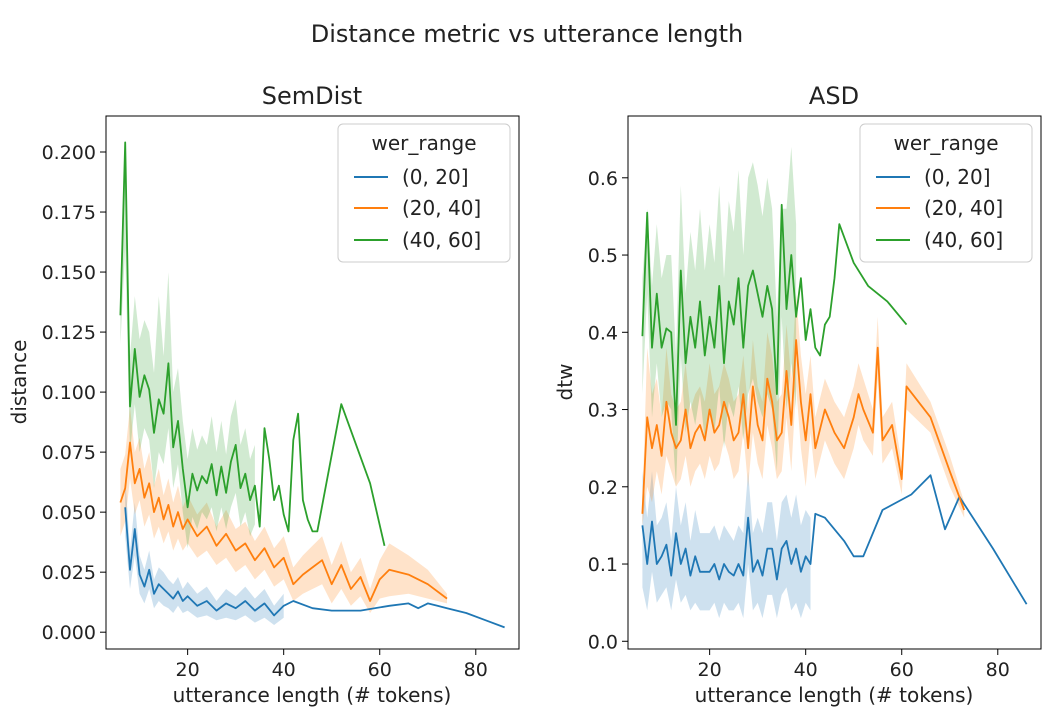  I want to click on semdist-legend: wer_range (0, 20] (20, 40] (40, 60], so click(424, 193).